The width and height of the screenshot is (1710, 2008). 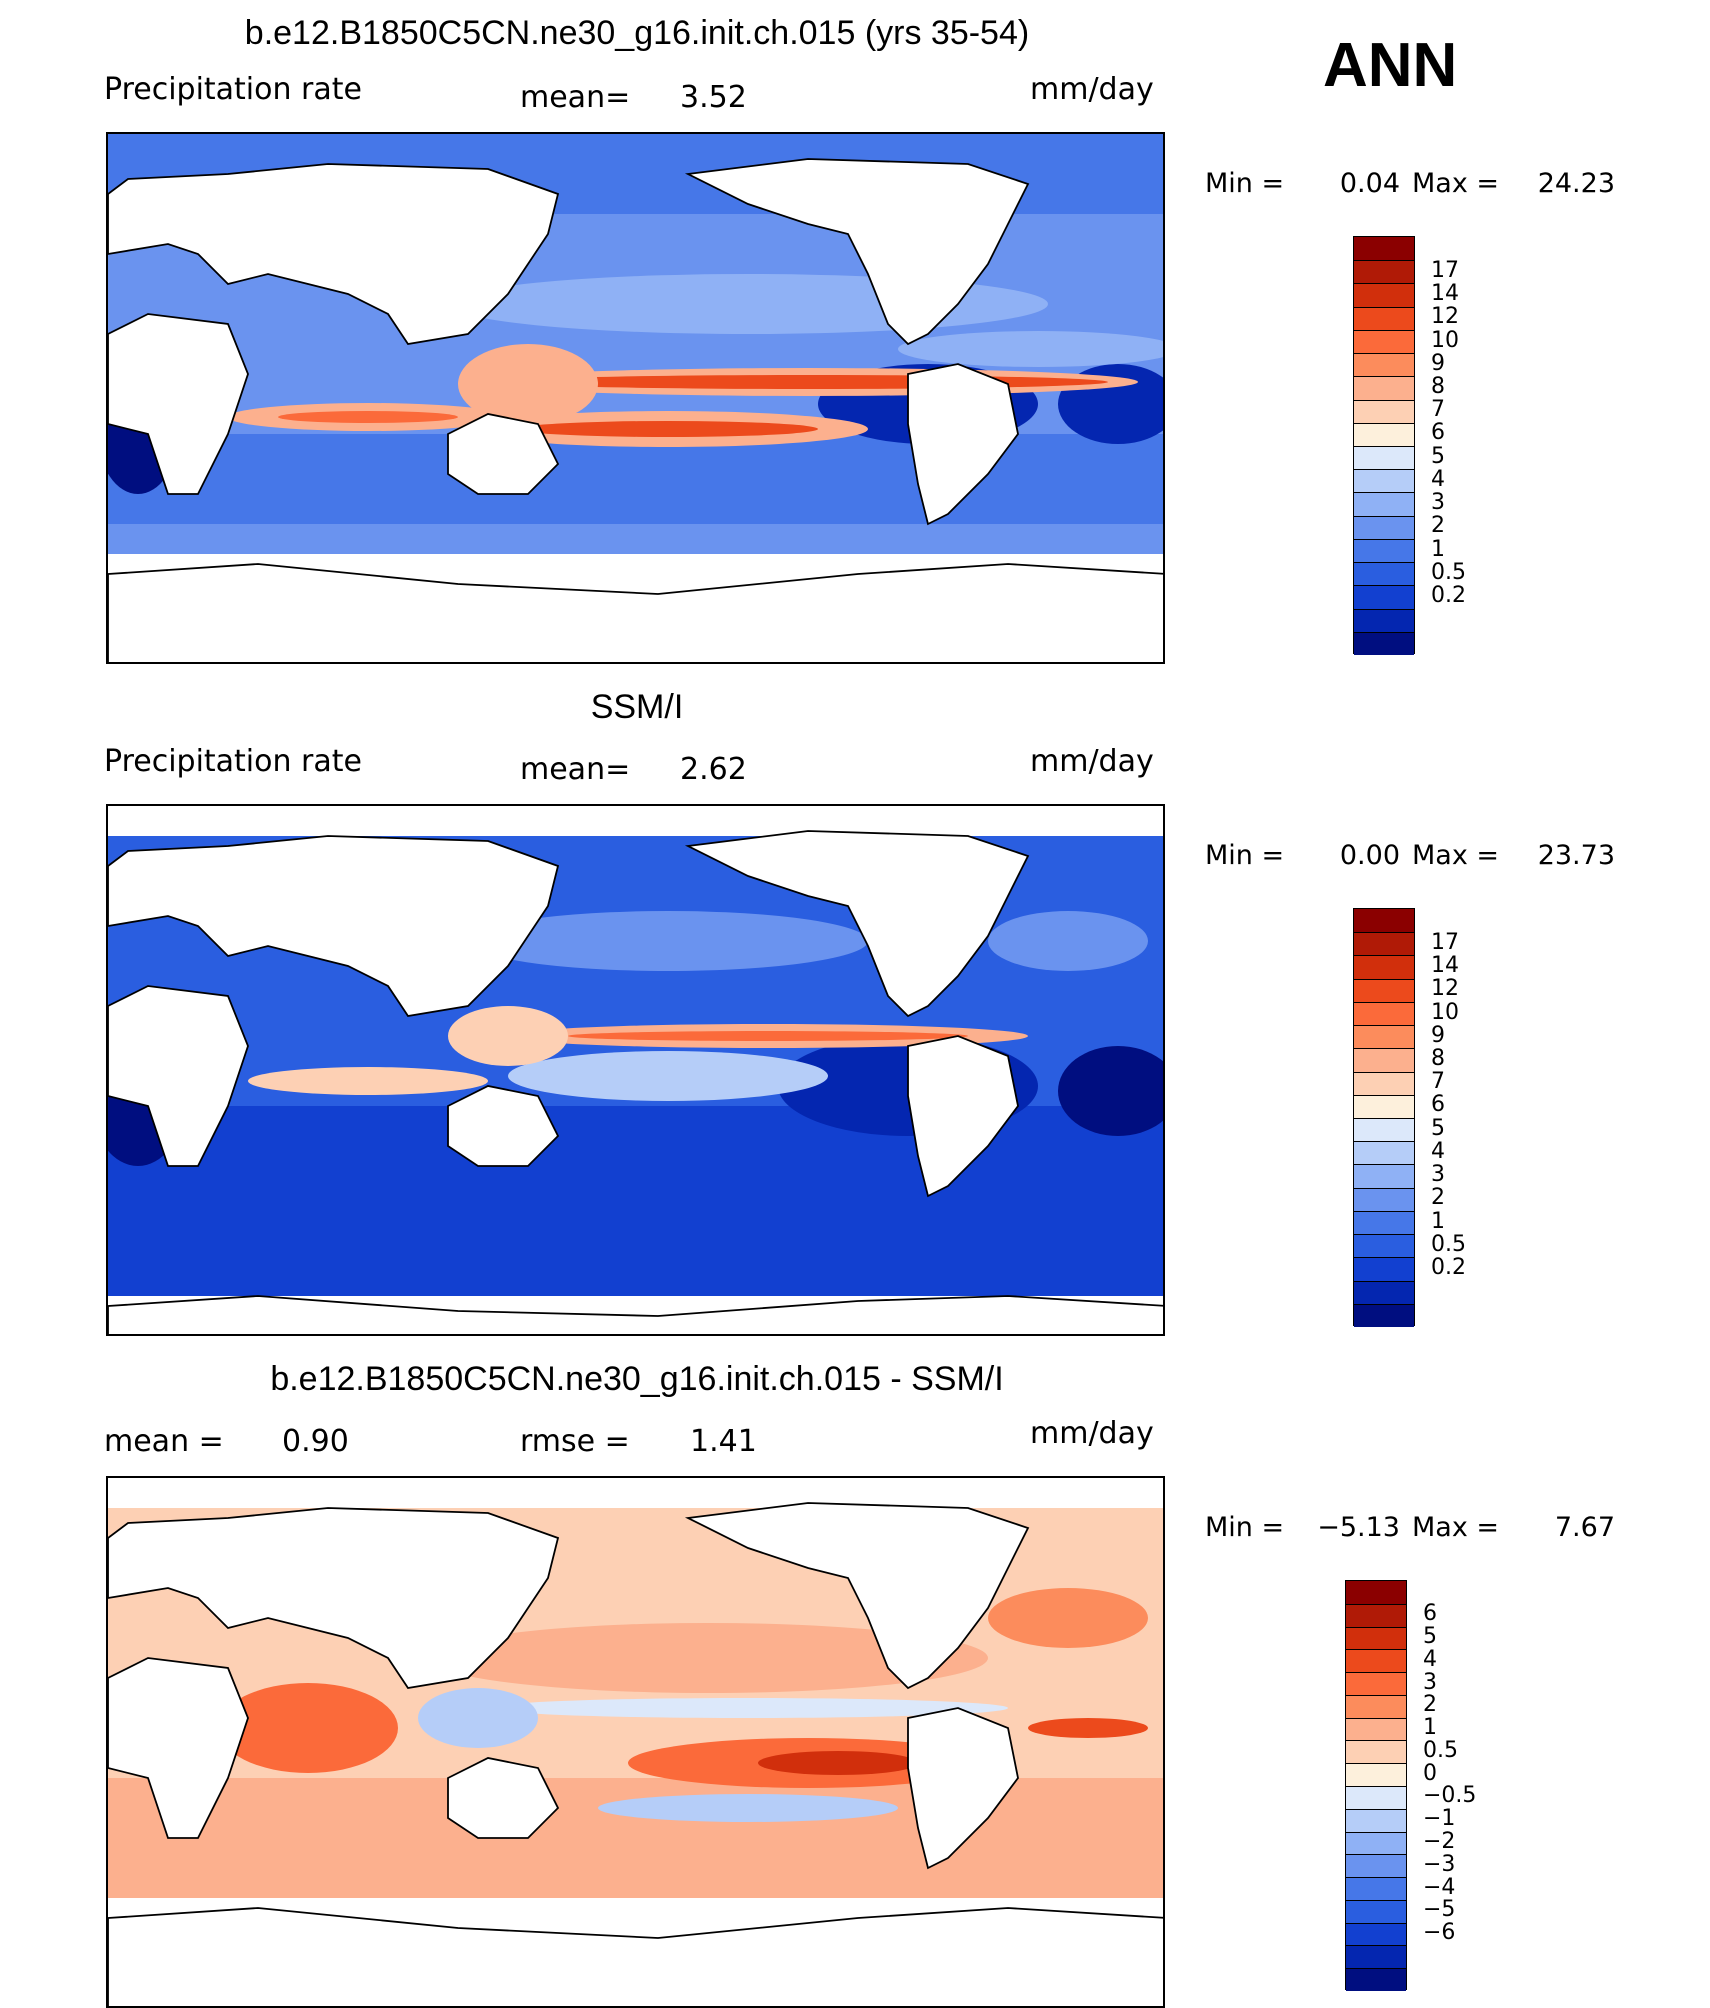 What do you see at coordinates (1456, 1527) in the screenshot?
I see `panel3-max-label: Max =` at bounding box center [1456, 1527].